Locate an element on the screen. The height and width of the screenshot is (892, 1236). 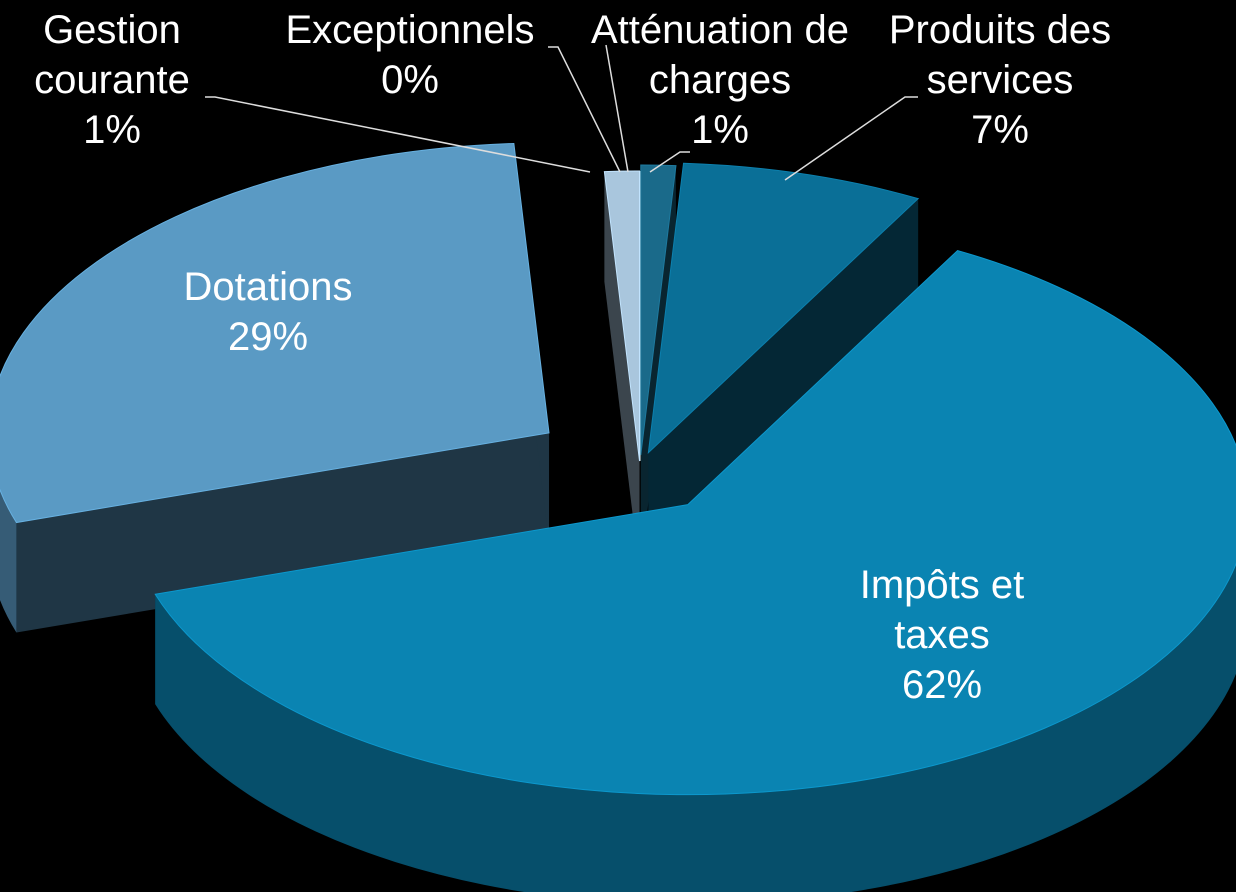
slice-side is located at coordinates (8, 561).